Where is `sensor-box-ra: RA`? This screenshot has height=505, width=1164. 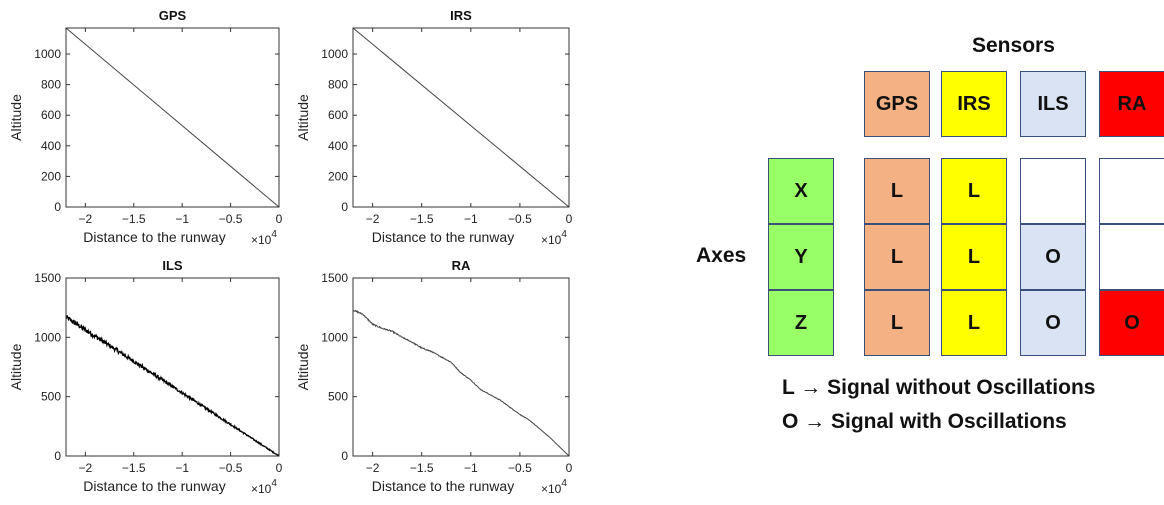 sensor-box-ra: RA is located at coordinates (1131, 104).